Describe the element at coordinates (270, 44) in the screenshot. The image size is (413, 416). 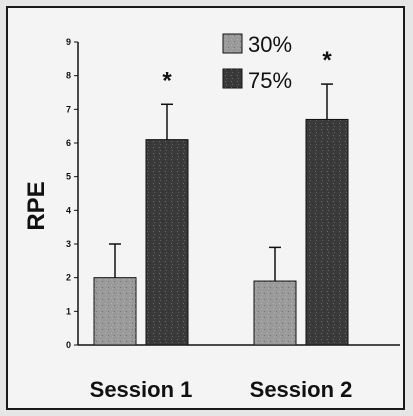
I see `legend-label-30: 30%` at that location.